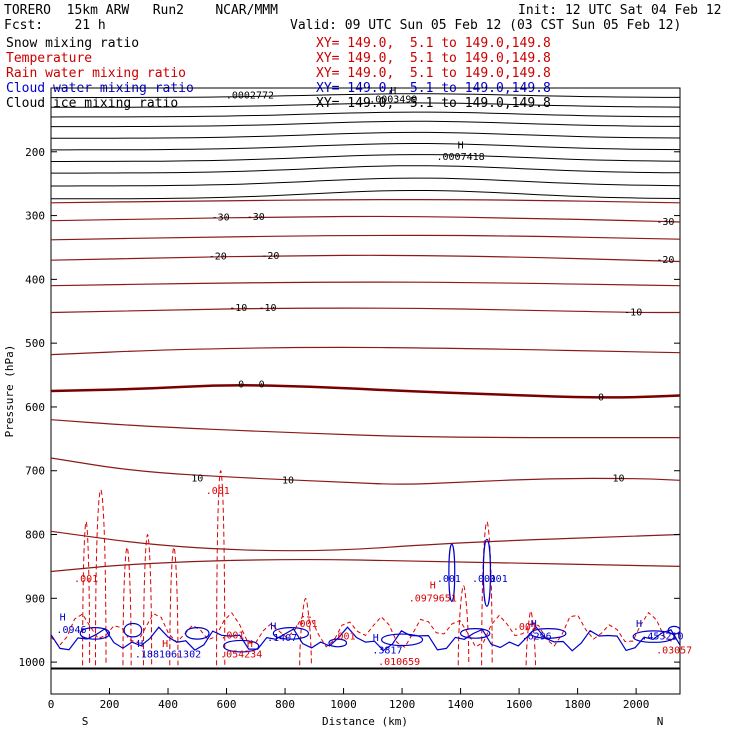 This screenshot has height=740, width=740. What do you see at coordinates (32, 662) in the screenshot?
I see `y-tick-label: 1000` at bounding box center [32, 662].